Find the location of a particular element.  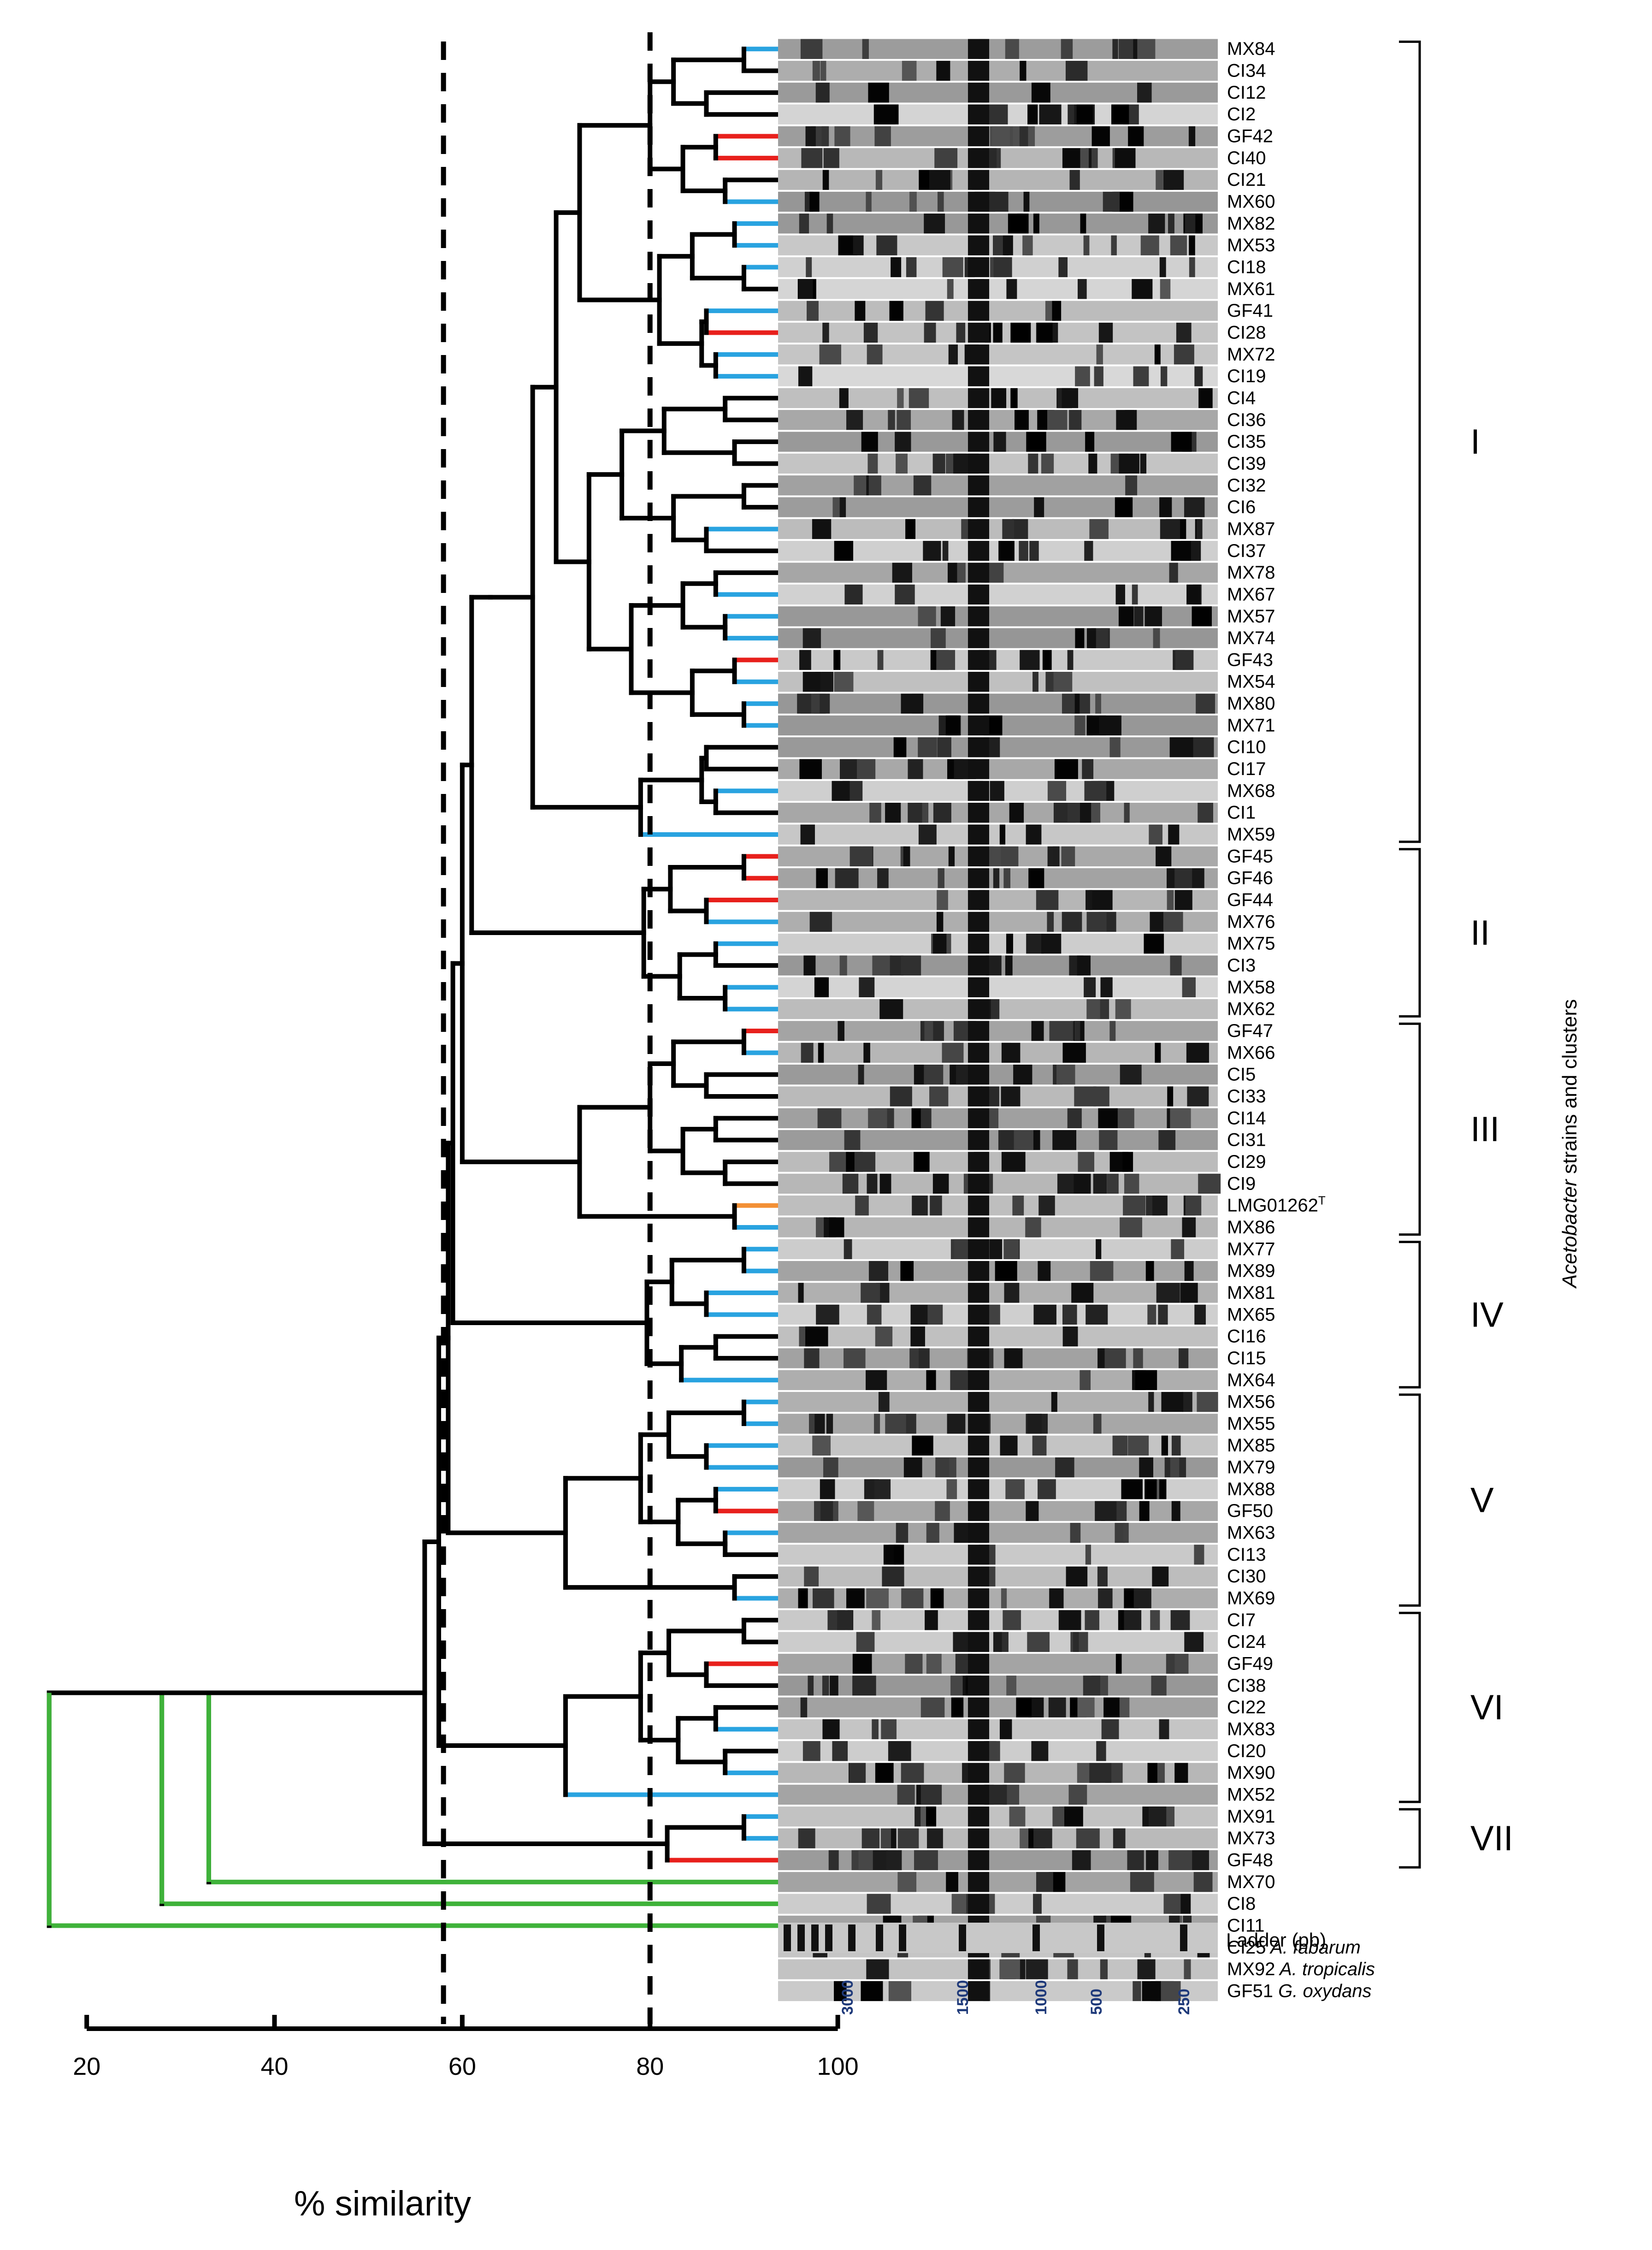

strain-label: CI21 is located at coordinates (1246, 180).